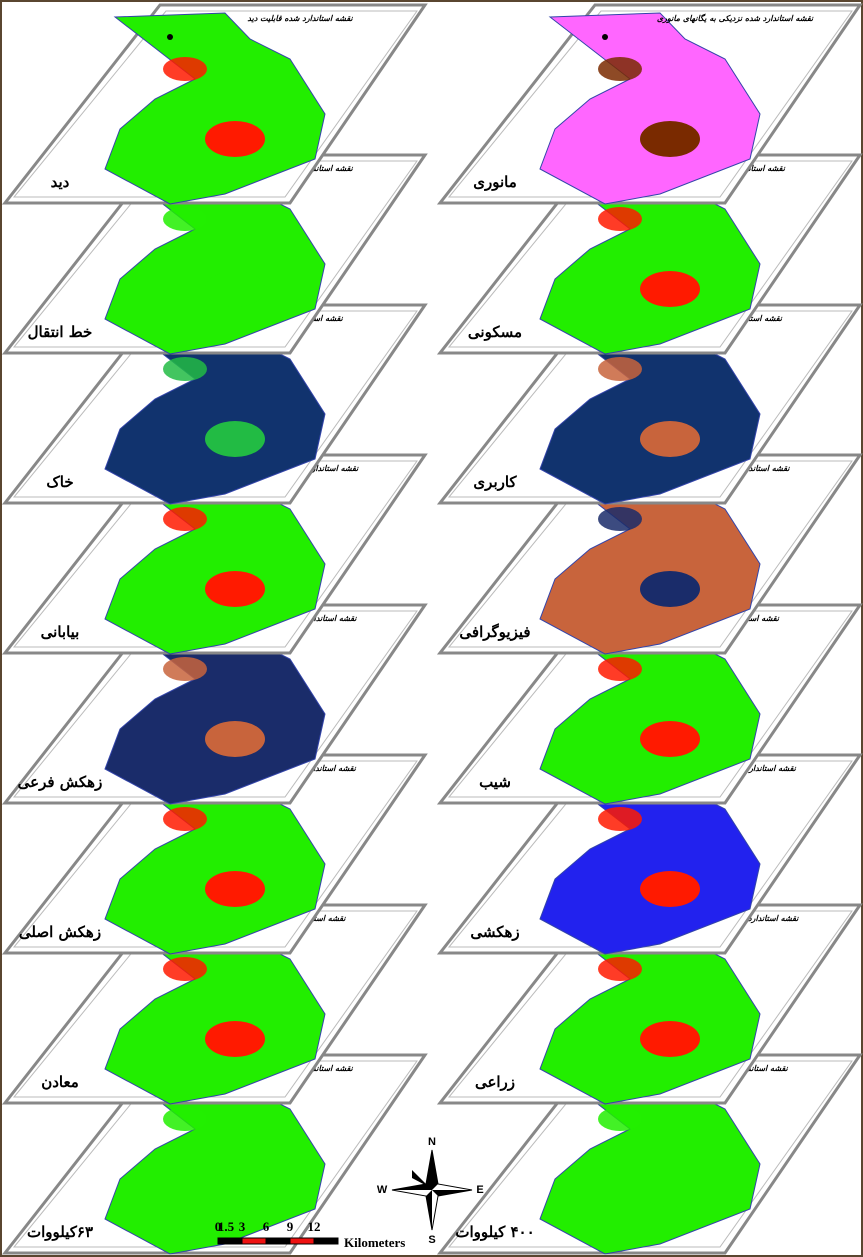 Image resolution: width=863 pixels, height=1257 pixels. What do you see at coordinates (494, 932) in the screenshot?
I see `layer-label: زهکشی` at bounding box center [494, 932].